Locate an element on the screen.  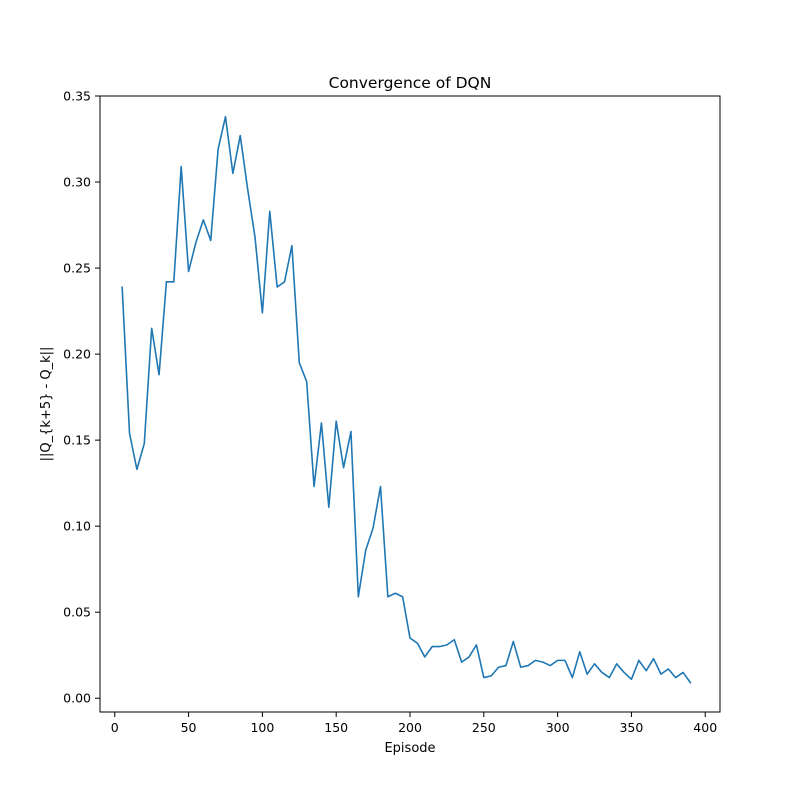
y-tick-label: 0.25 is located at coordinates (77, 268).